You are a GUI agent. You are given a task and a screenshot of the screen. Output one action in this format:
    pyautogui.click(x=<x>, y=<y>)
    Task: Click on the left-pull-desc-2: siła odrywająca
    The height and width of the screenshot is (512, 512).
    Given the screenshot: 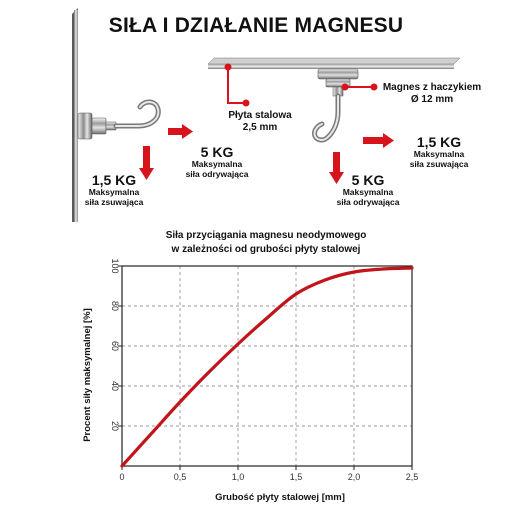 What is the action you would take?
    pyautogui.click(x=217, y=173)
    